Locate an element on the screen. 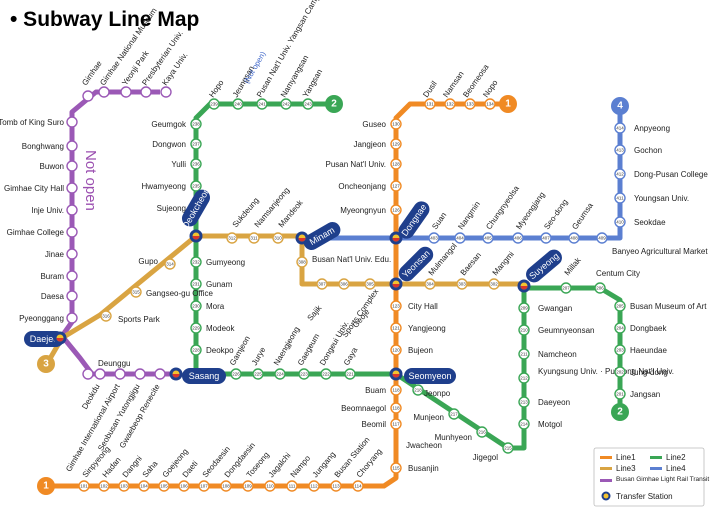 Image resolution: width=714 pixels, height=518 pixels. station-line1_north-15: 115 Busanjin is located at coordinates (414, 468).